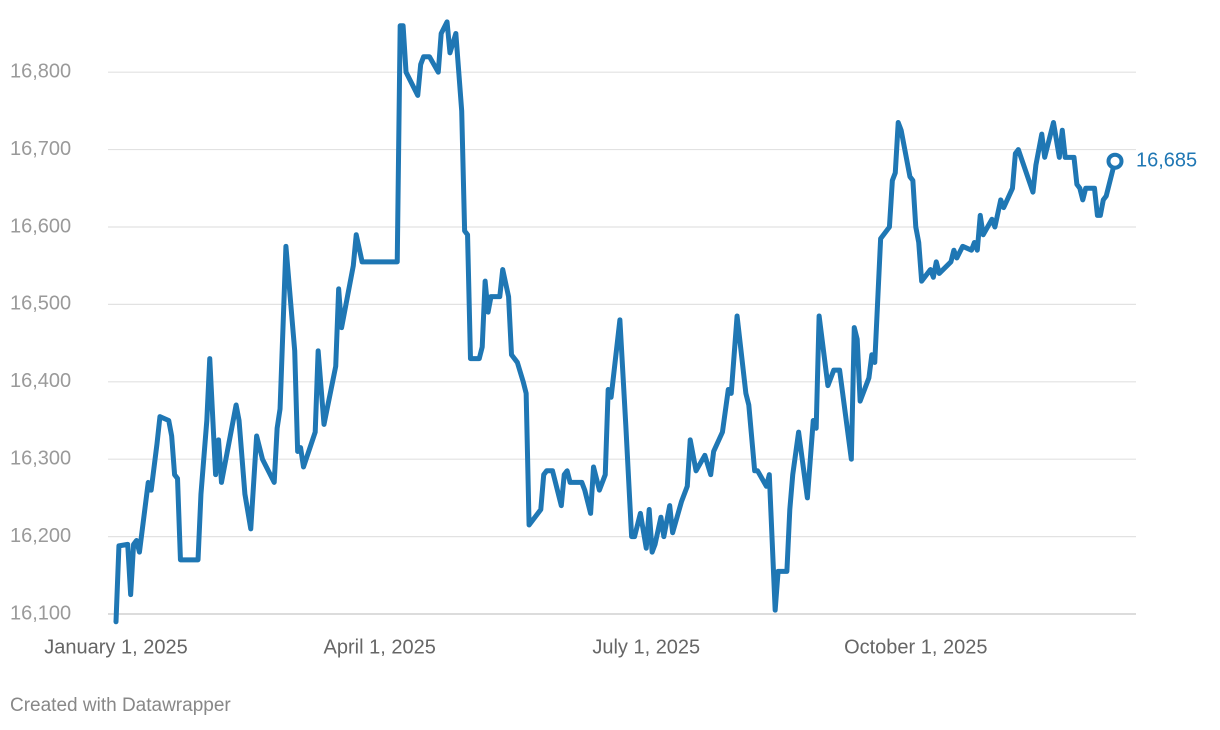 This screenshot has width=1220, height=730. I want to click on y-tick-label: 16,700, so click(40, 149).